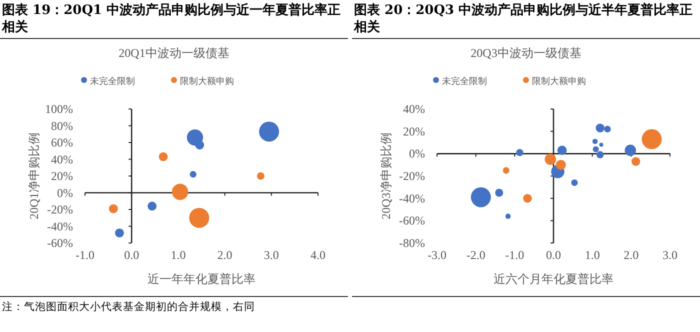 Image resolution: width=700 pixels, height=332 pixels. Describe the element at coordinates (476, 255) in the screenshot. I see `x-tick-label: -2.0` at that location.